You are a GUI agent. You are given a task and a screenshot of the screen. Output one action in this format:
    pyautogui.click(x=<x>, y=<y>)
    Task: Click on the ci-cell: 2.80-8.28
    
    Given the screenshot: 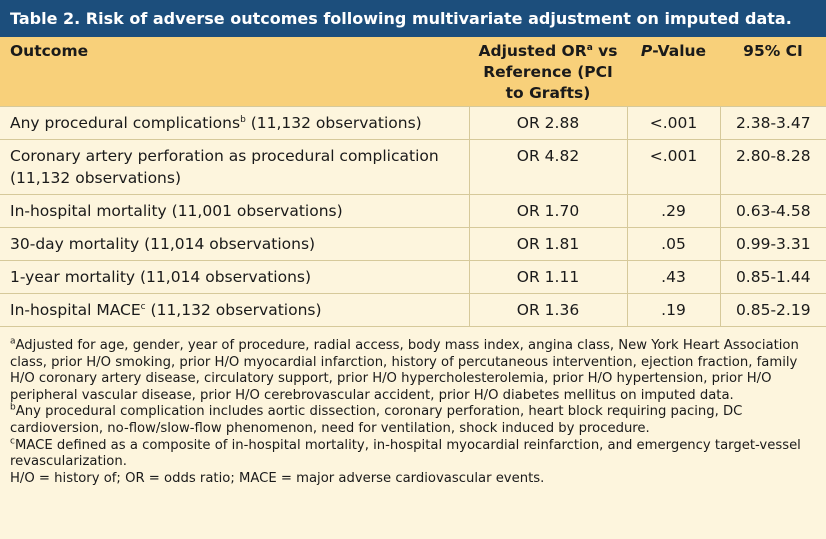 What is the action you would take?
    pyautogui.click(x=773, y=166)
    